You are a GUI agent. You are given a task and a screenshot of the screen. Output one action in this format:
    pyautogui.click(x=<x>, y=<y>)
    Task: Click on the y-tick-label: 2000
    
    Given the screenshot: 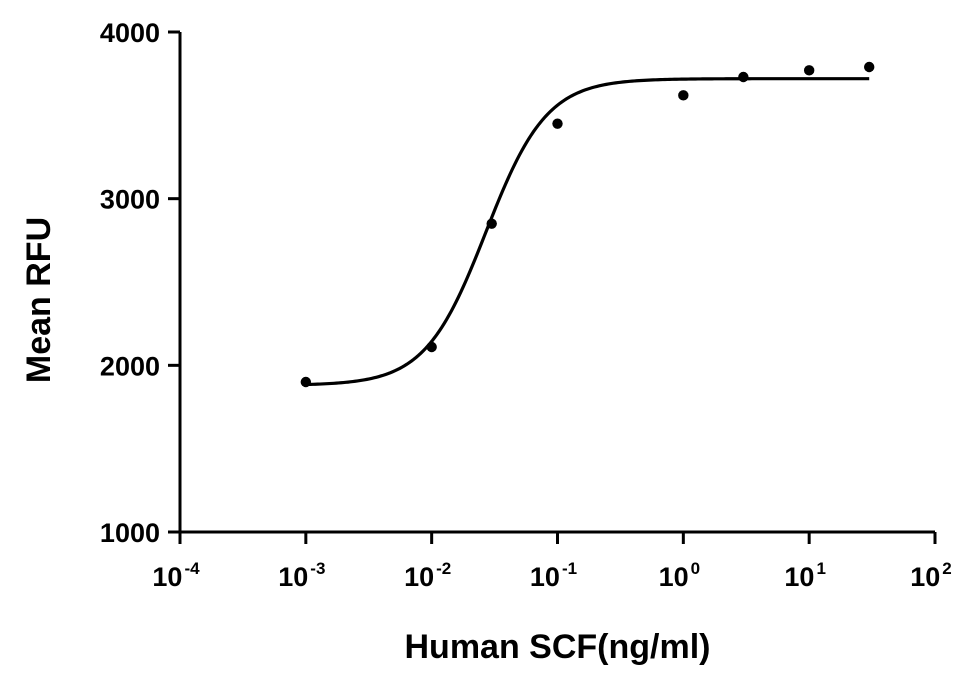 What is the action you would take?
    pyautogui.click(x=130, y=366)
    